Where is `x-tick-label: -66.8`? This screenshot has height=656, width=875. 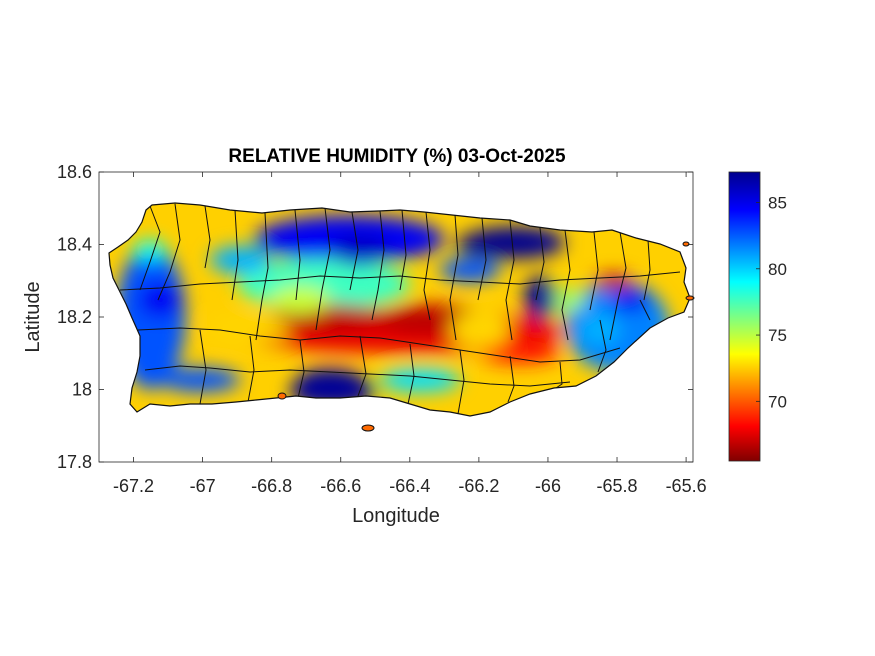
x-tick-label: -66.8 is located at coordinates (271, 486).